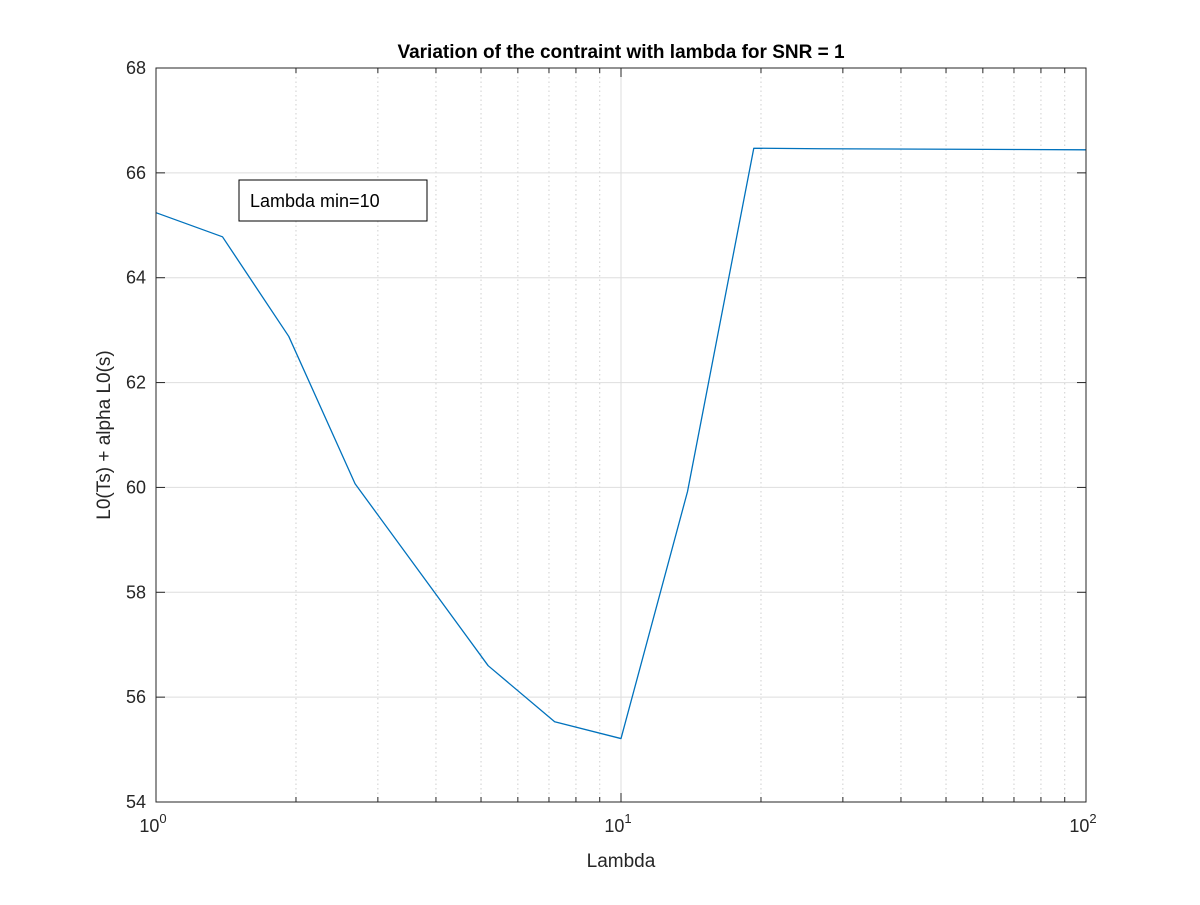 This screenshot has width=1200, height=905. I want to click on x-tick-label: 10², so click(1082, 823).